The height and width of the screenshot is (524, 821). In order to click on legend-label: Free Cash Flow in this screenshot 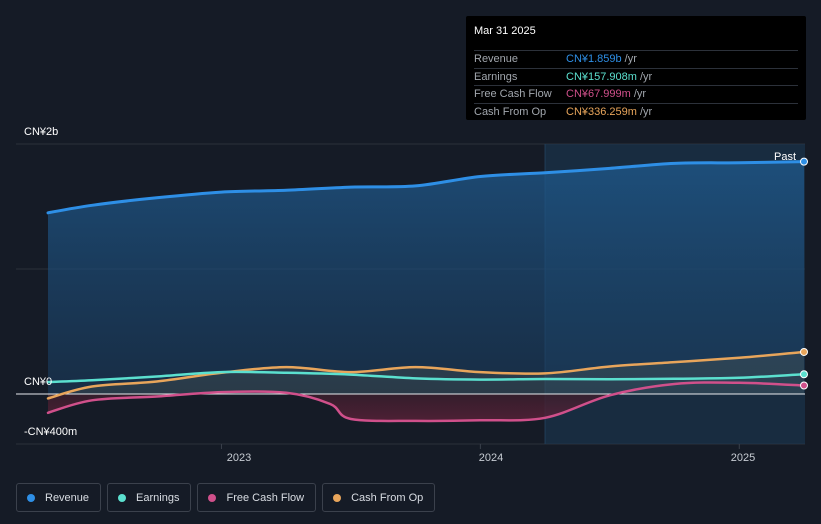, I will do `click(265, 497)`.